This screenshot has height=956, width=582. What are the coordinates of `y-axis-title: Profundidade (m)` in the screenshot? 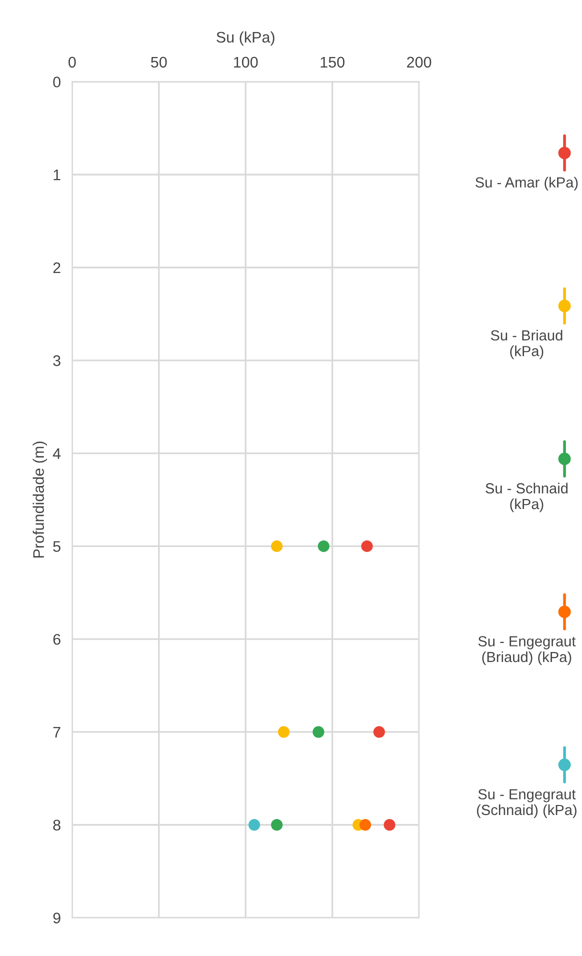 It's located at (39, 500).